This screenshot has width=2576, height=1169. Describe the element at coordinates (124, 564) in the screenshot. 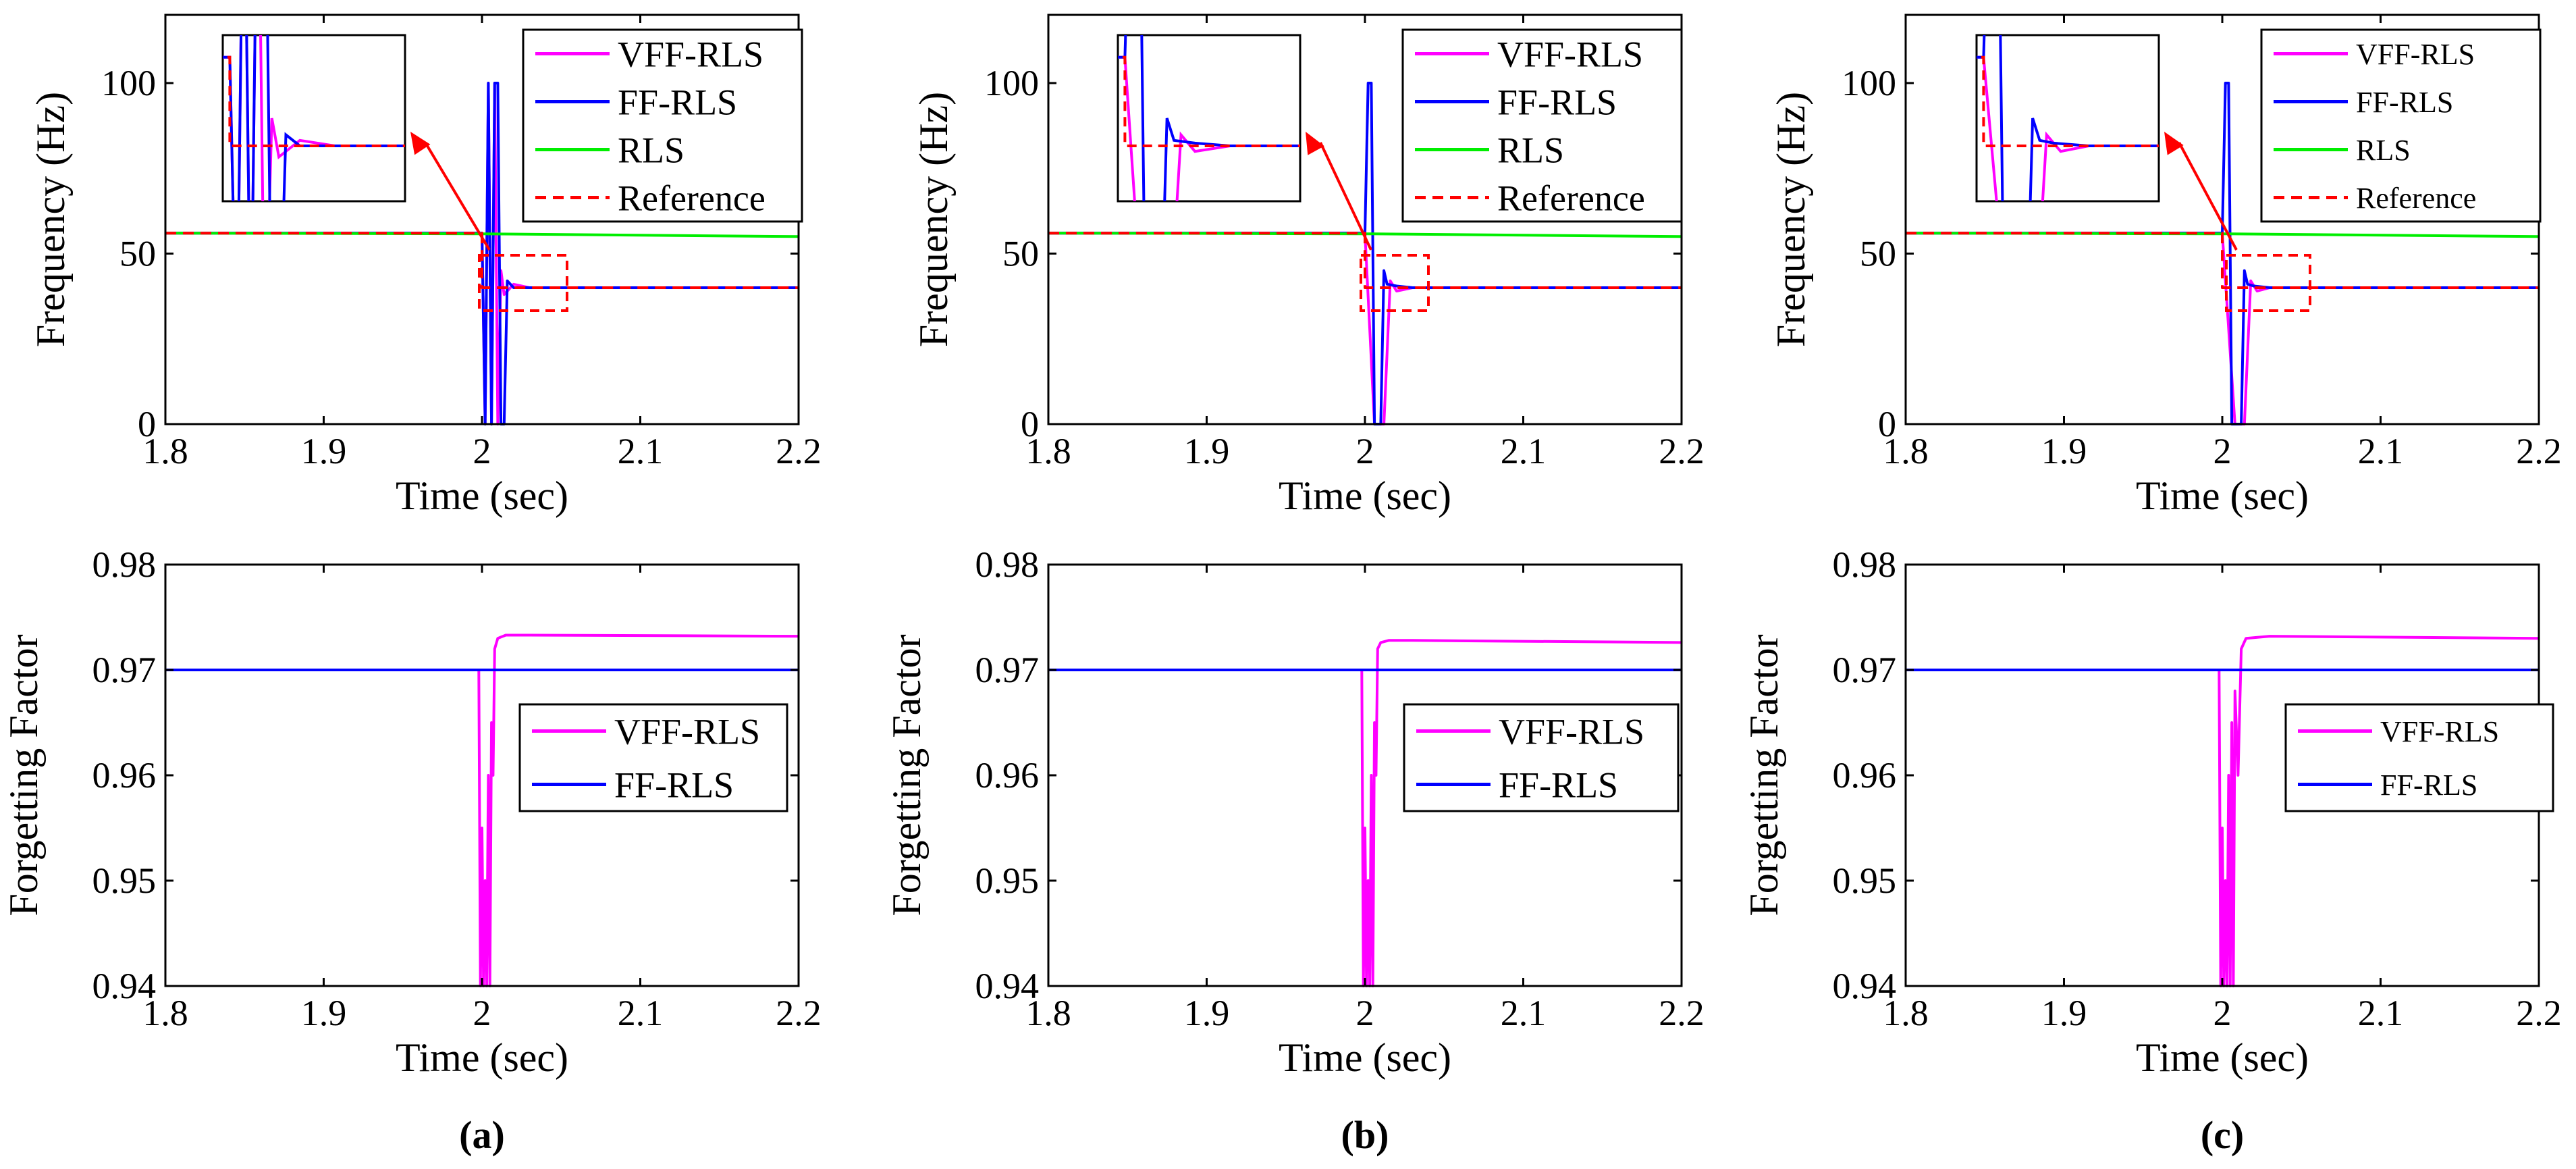

I see `y-tick-label: 0.98` at that location.